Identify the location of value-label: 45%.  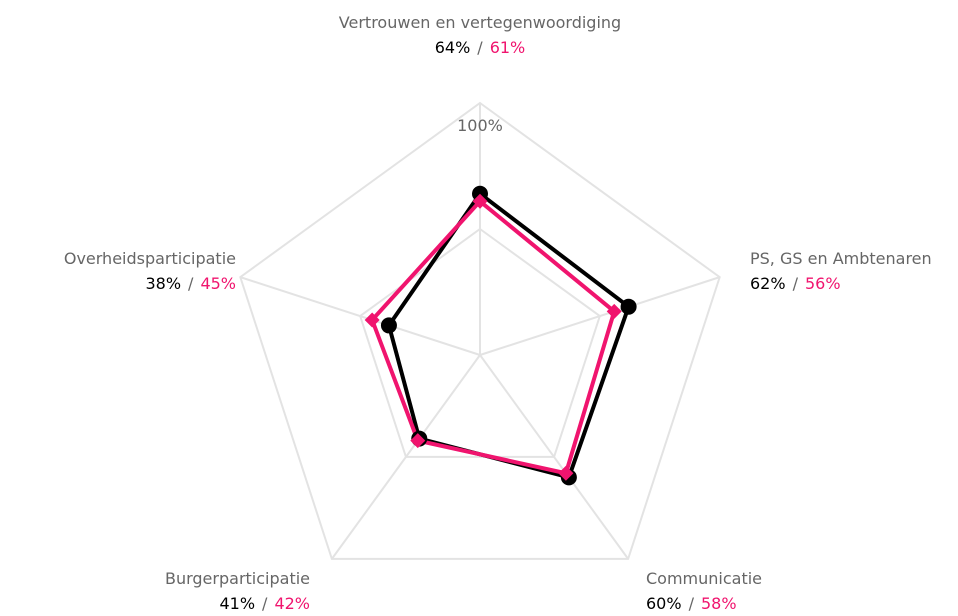
(218, 283).